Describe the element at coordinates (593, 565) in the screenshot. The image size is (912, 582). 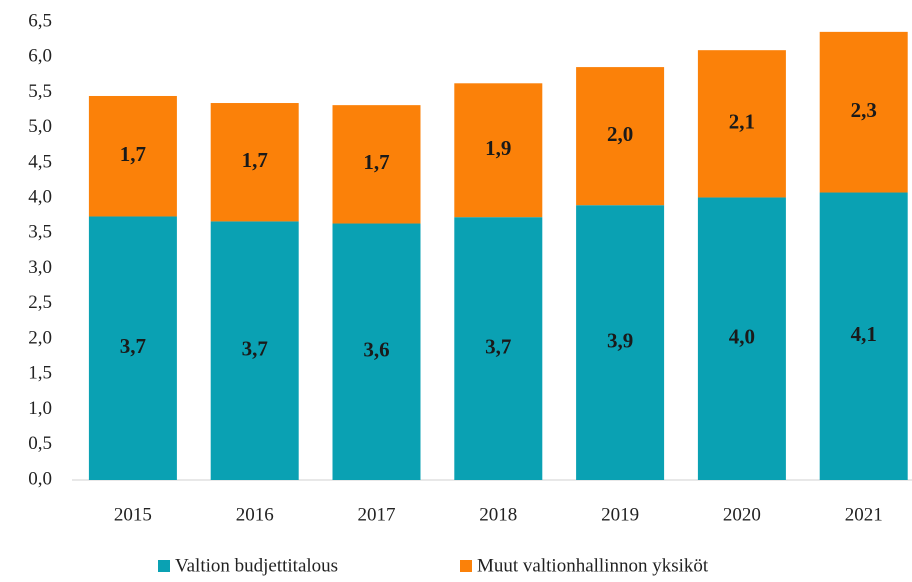
I see `legend-label: Muut valtionhallinnon yksiköt` at that location.